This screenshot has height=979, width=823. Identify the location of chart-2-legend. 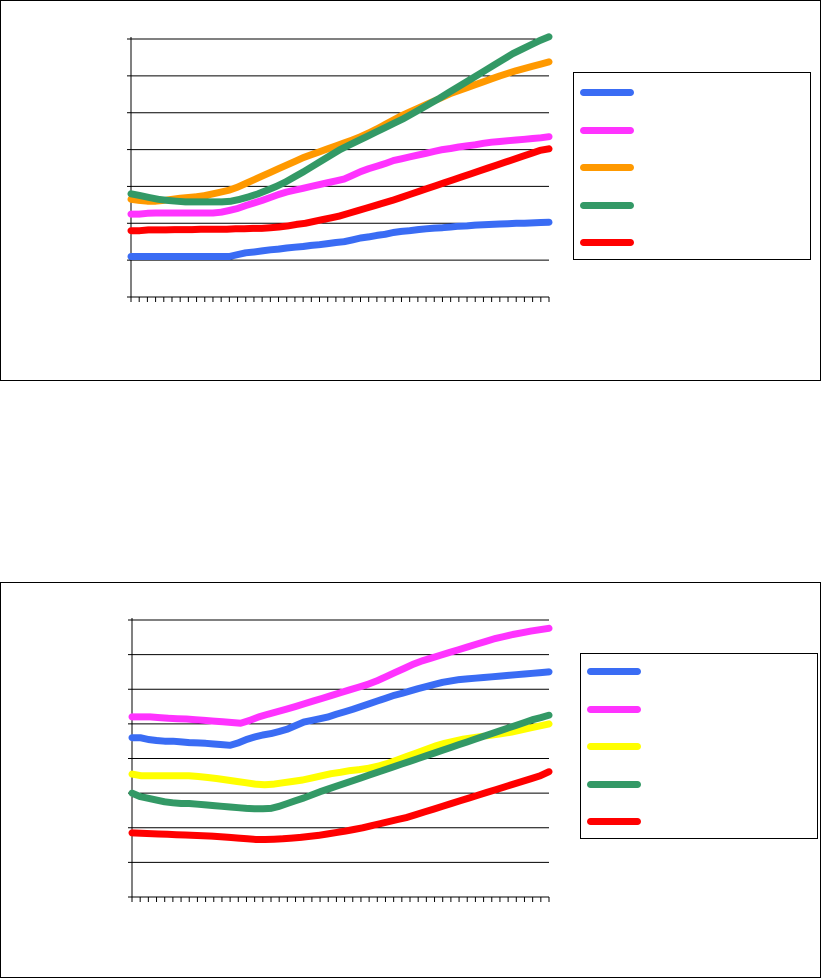
(699, 746).